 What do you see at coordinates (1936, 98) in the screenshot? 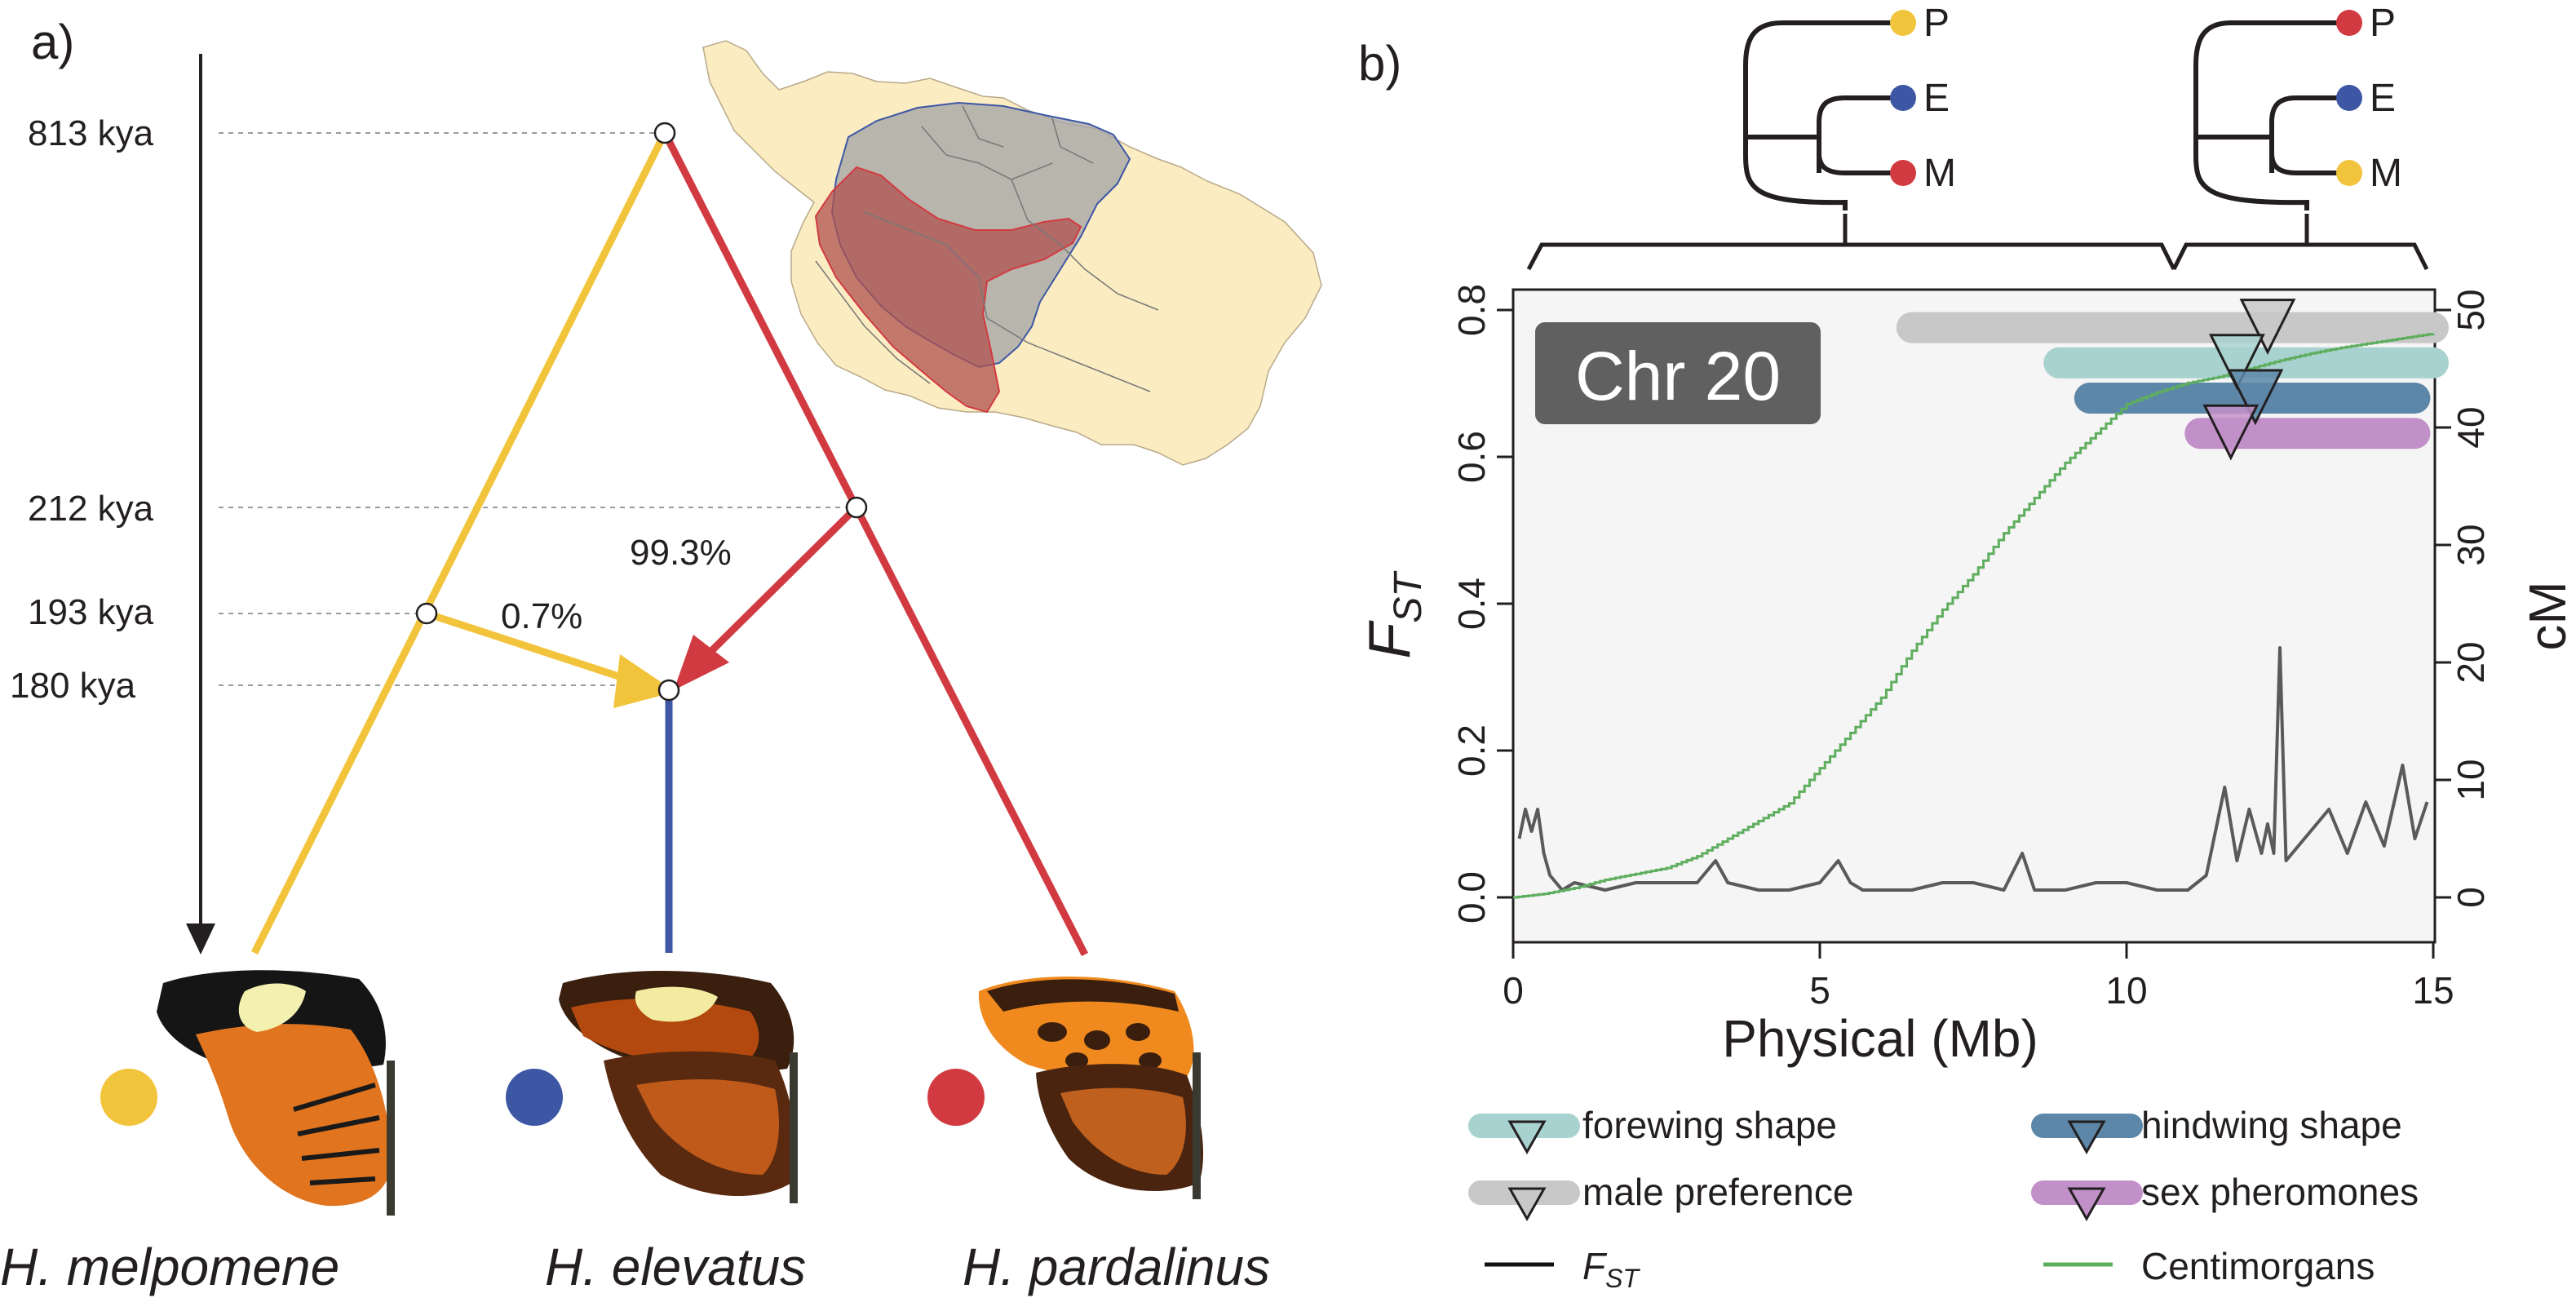
I see `tree1-tip-e: E` at bounding box center [1936, 98].